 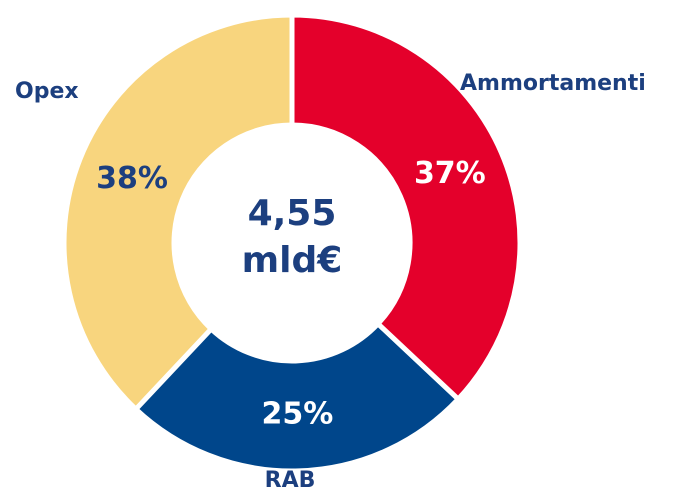 What do you see at coordinates (292, 260) in the screenshot?
I see `center-text: mld€` at bounding box center [292, 260].